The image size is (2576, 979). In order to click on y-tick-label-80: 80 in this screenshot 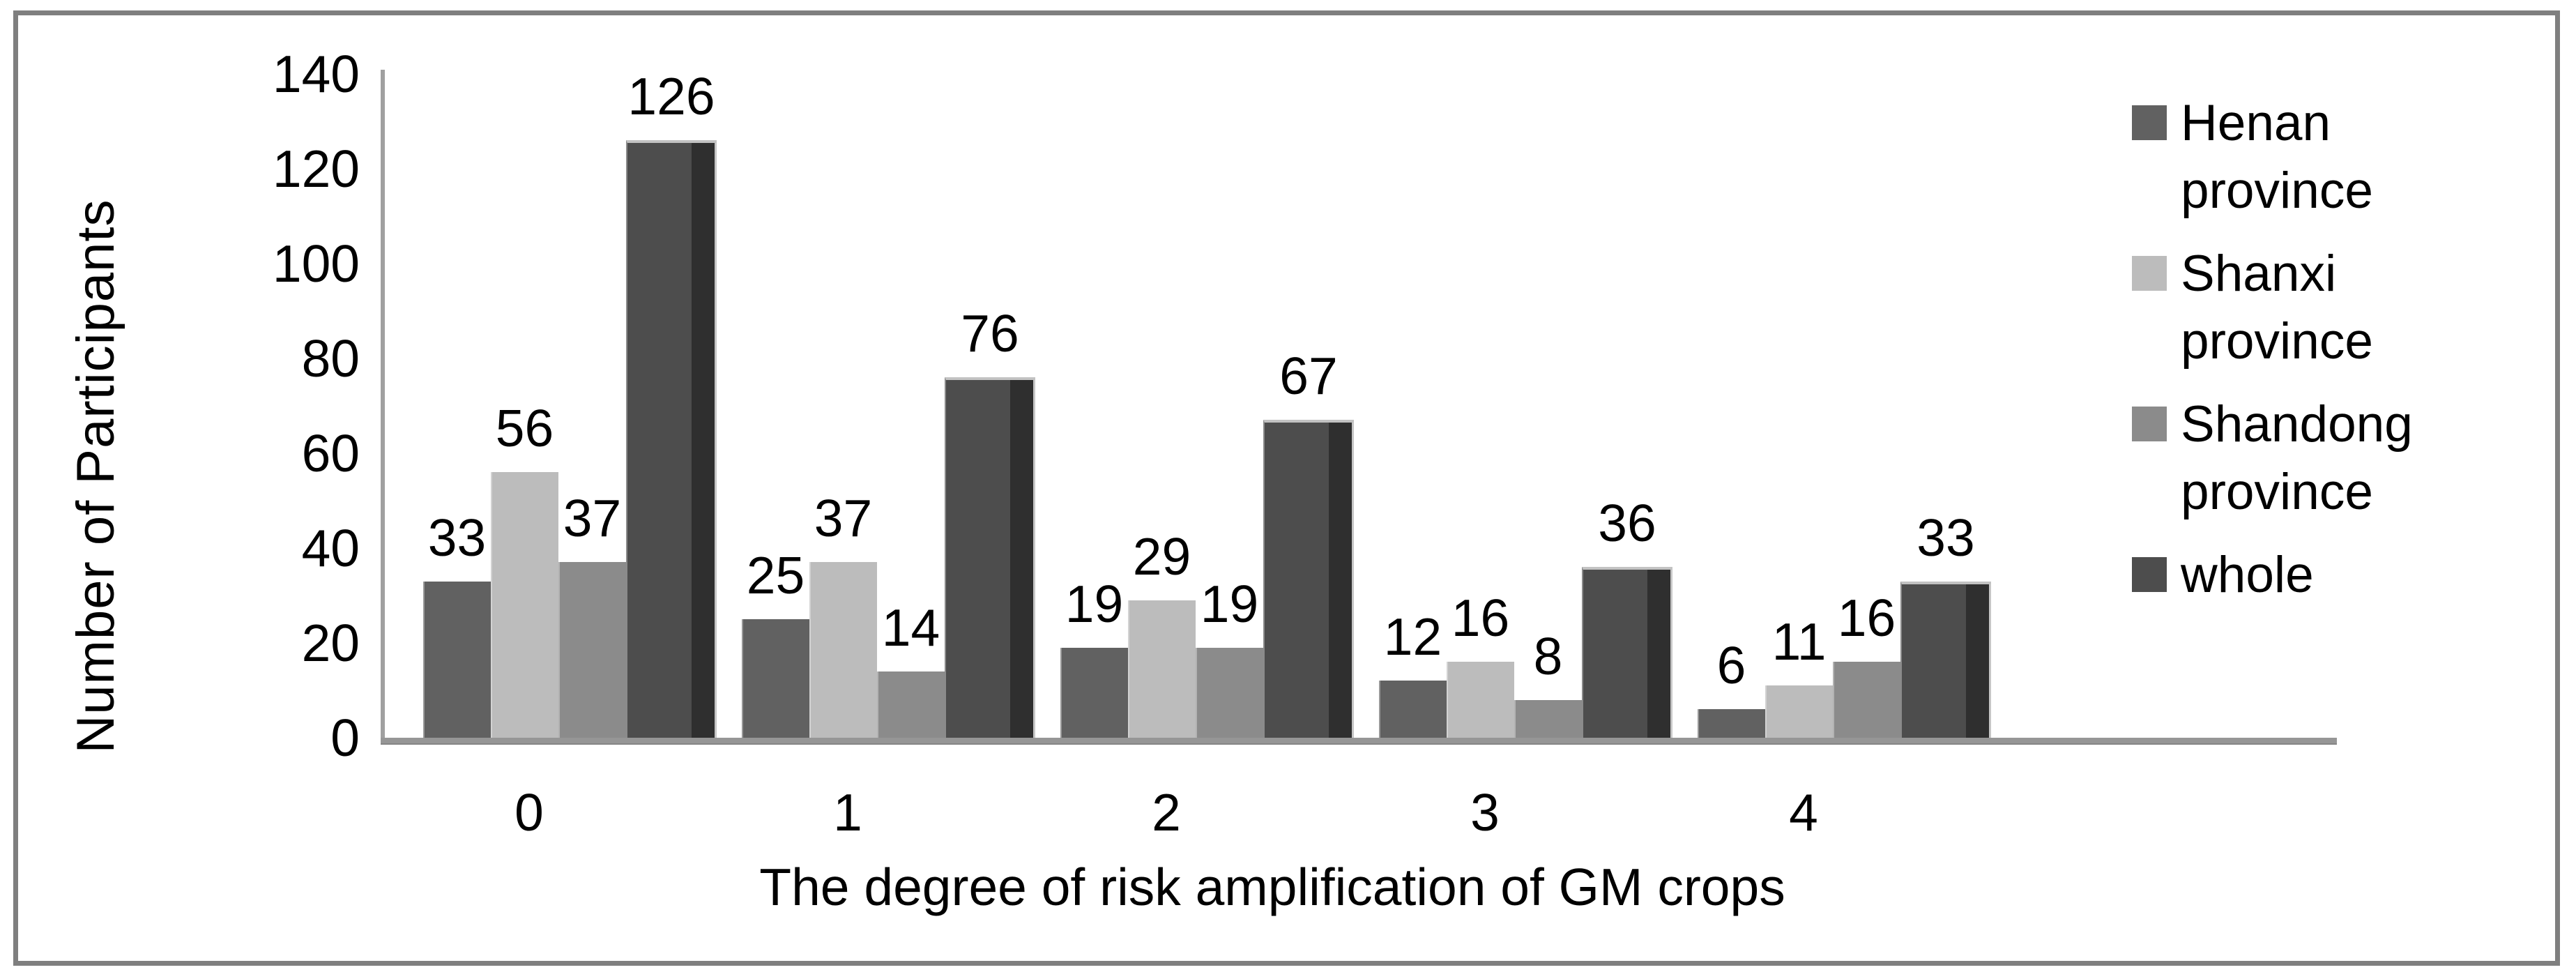, I will do `click(330, 358)`.